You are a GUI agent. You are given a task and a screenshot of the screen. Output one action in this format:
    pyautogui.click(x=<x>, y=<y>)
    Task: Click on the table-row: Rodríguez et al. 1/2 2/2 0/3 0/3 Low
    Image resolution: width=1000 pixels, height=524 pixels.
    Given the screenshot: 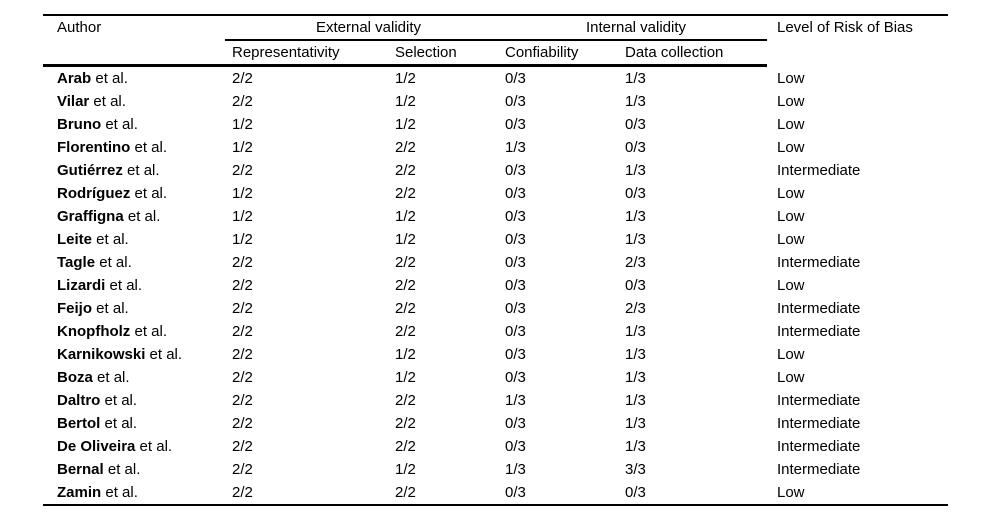 What is the action you would take?
    pyautogui.click(x=495, y=193)
    